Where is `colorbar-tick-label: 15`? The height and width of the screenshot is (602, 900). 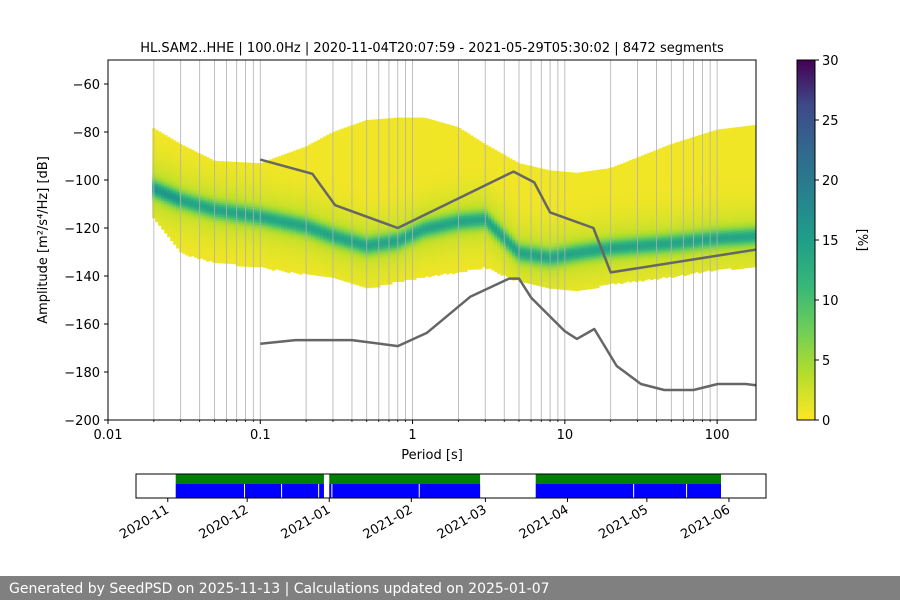
colorbar-tick-label: 15 is located at coordinates (830, 241).